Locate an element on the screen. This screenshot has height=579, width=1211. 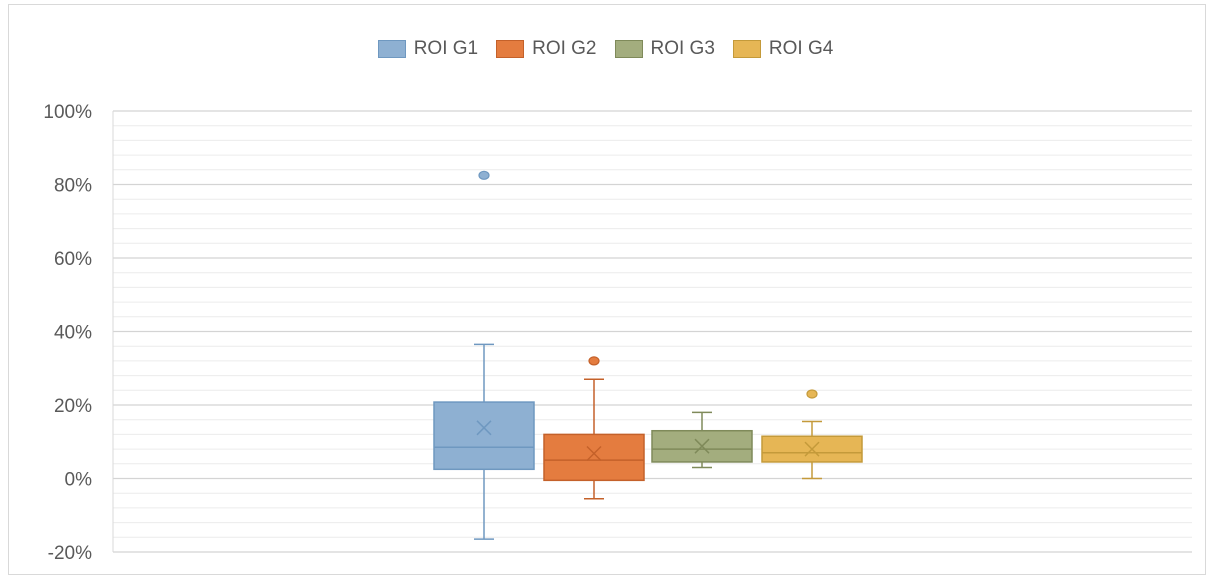
y-tick-label: 40% is located at coordinates (73, 333).